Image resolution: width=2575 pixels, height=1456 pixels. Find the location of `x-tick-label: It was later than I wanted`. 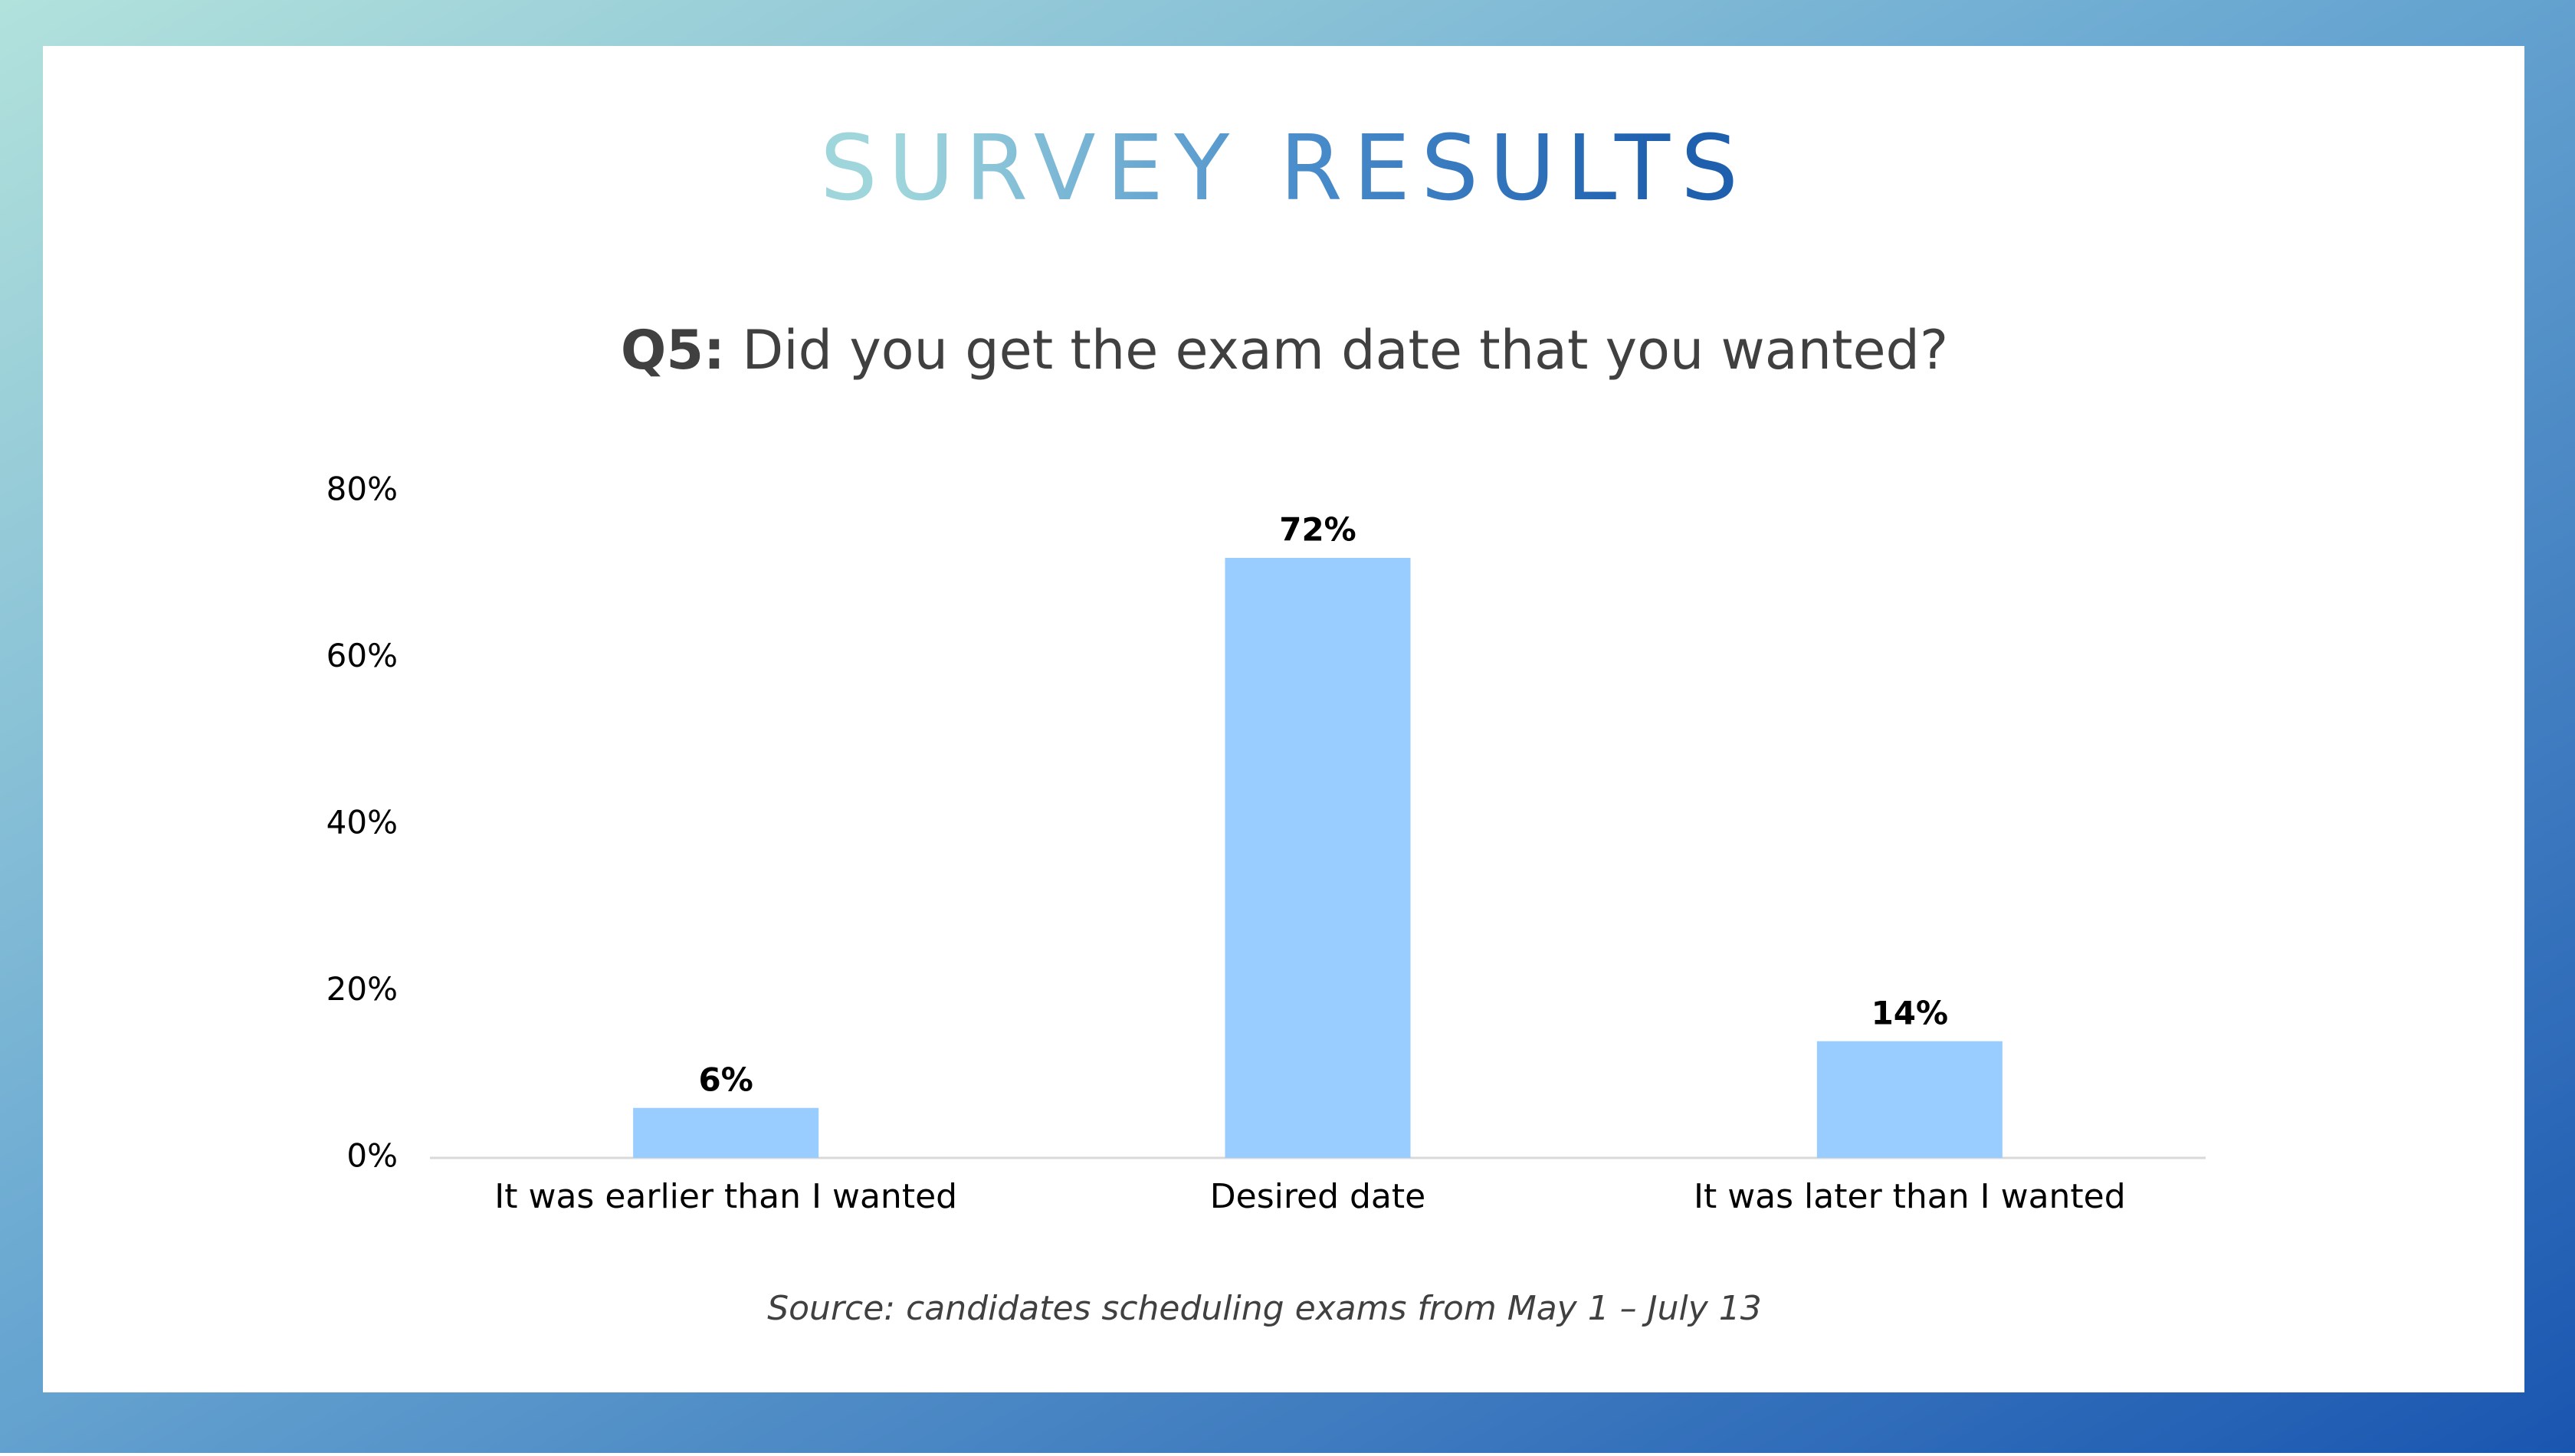

x-tick-label: It was later than I wanted is located at coordinates (1910, 1196).